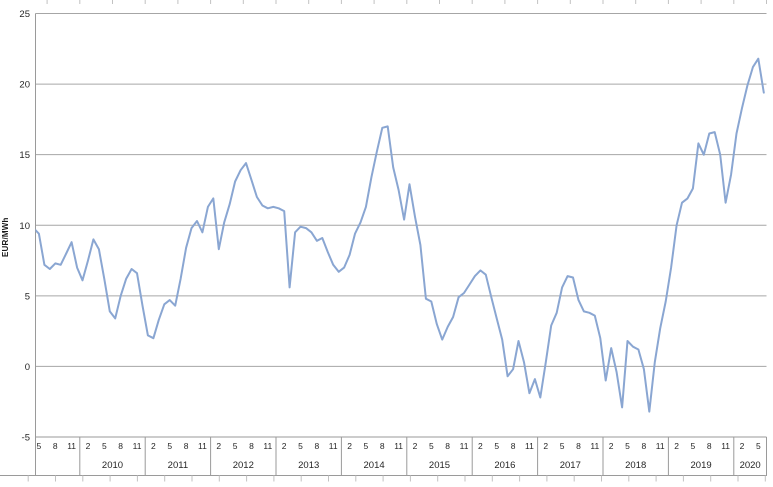  I want to click on x-year-label: 2019, so click(701, 465).